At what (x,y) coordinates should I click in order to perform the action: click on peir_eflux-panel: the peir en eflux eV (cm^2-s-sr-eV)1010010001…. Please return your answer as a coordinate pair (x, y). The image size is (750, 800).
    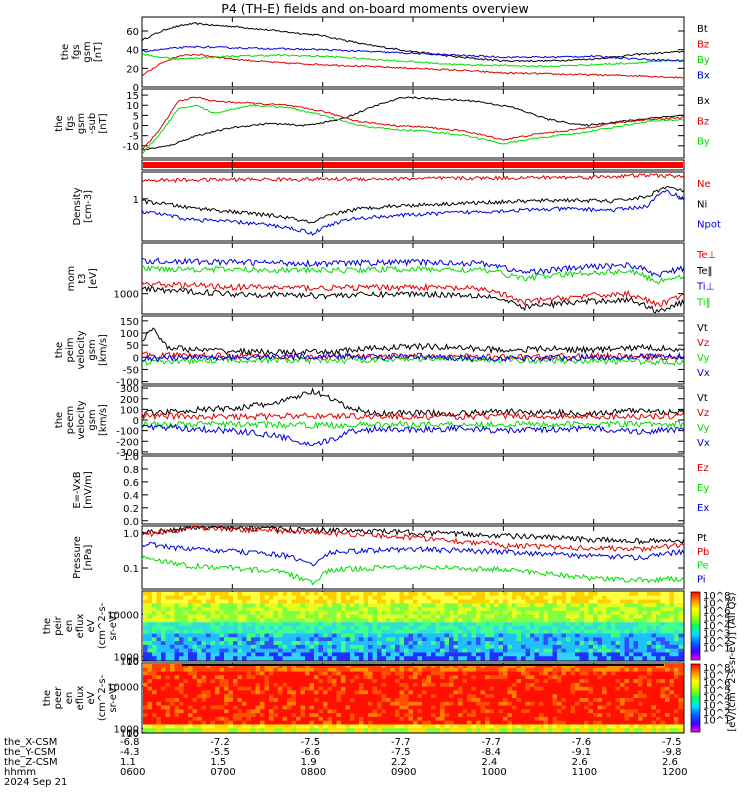
    Looking at the image, I should click on (363, 630).